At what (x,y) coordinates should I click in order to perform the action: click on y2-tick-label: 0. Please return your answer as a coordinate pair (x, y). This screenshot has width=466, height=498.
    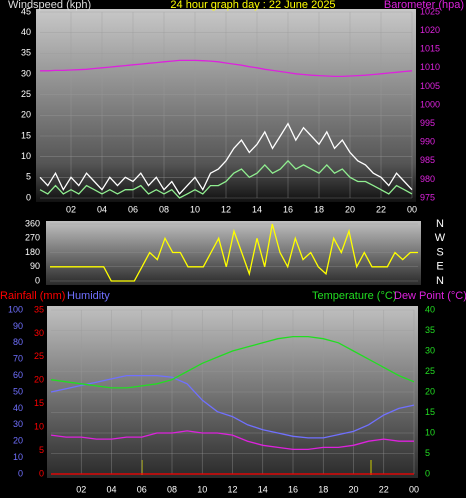
    Looking at the image, I should click on (427, 473).